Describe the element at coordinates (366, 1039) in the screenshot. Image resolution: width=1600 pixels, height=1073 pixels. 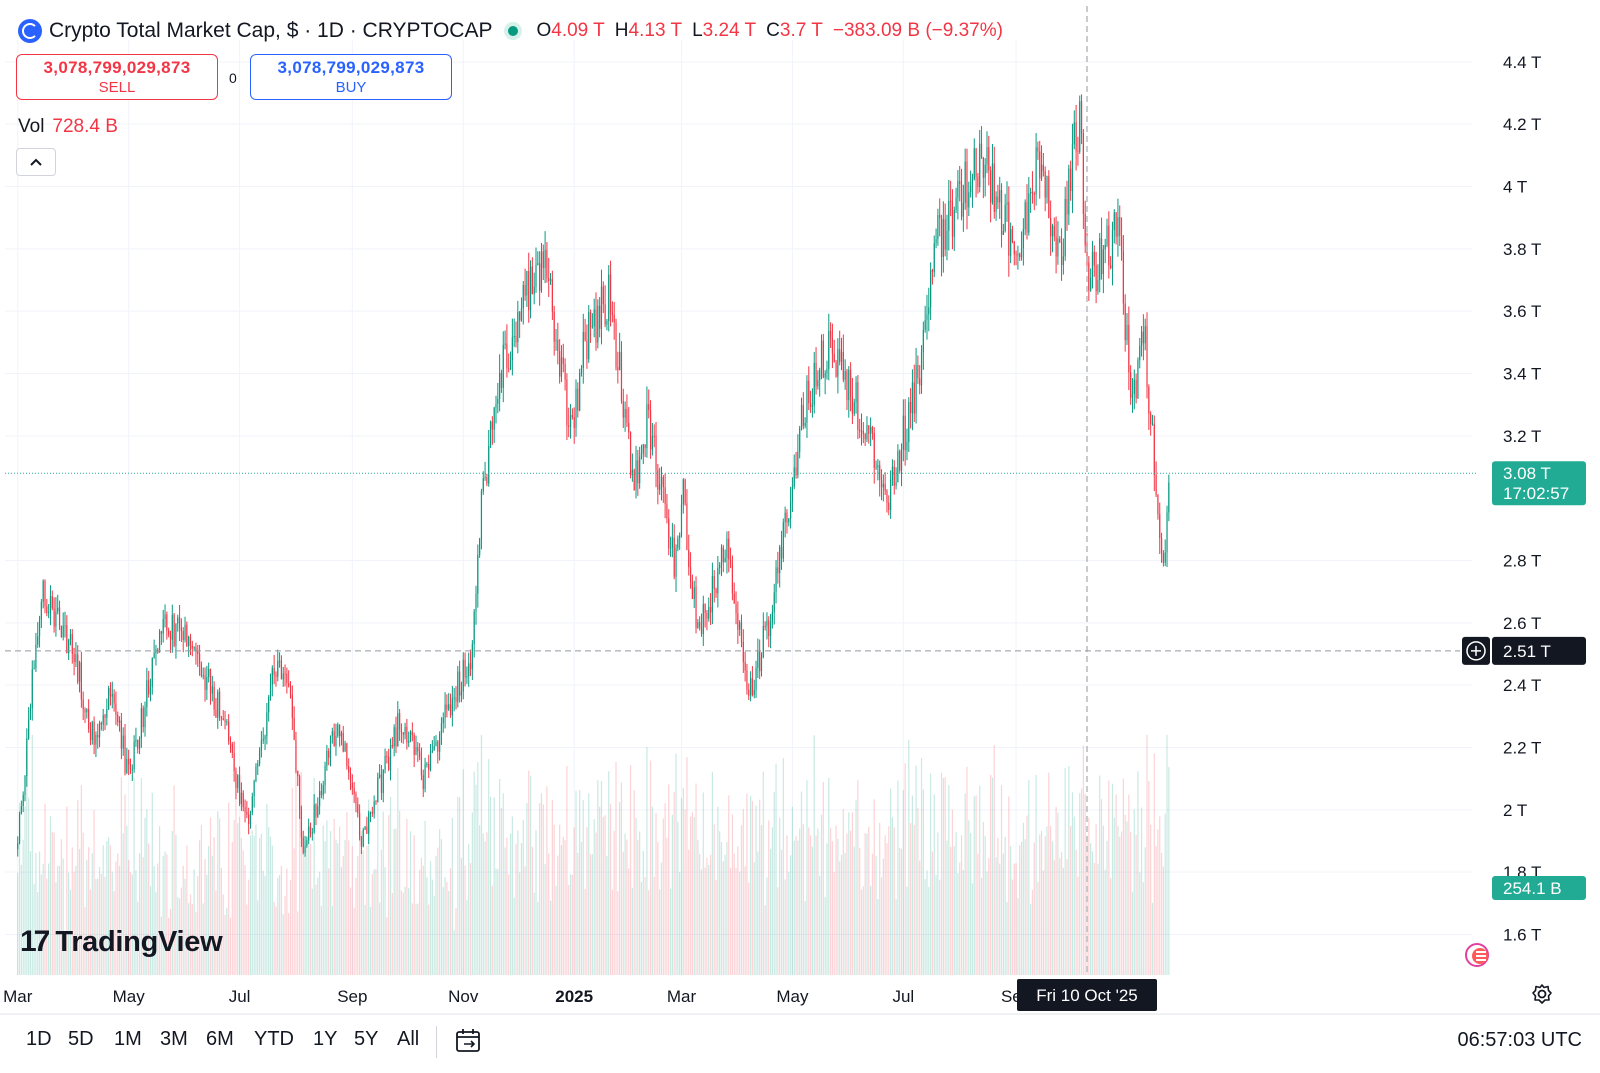
I see `range-button-5y: 5Y` at that location.